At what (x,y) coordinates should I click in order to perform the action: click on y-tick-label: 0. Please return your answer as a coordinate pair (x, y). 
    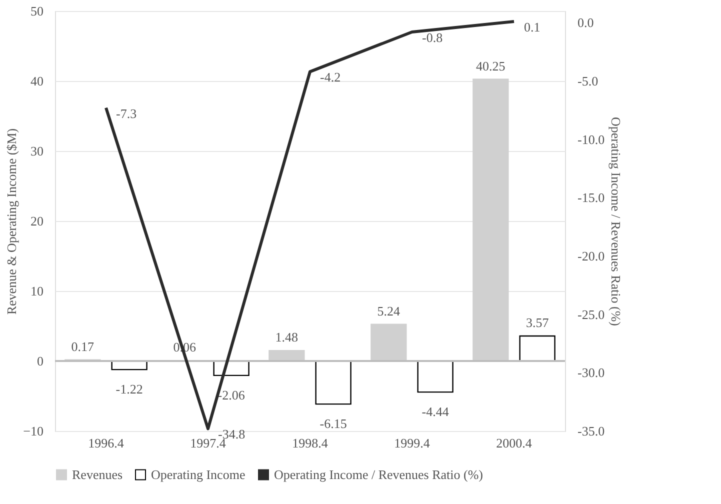
    Looking at the image, I should click on (40, 361).